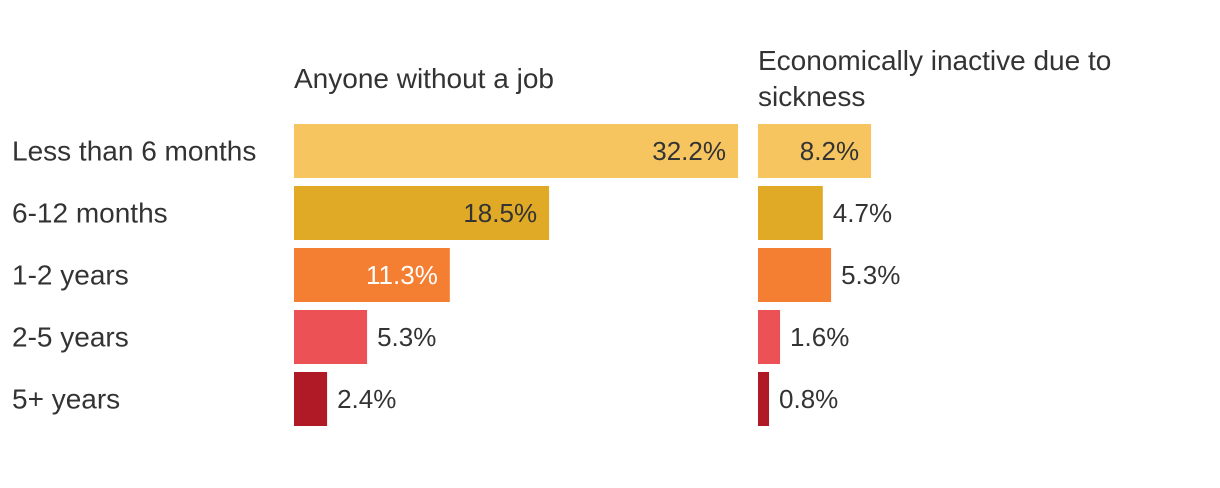 The height and width of the screenshot is (488, 1220). What do you see at coordinates (402, 275) in the screenshot?
I see `value-label-anyone-without-job-1-2-years: 11.3%` at bounding box center [402, 275].